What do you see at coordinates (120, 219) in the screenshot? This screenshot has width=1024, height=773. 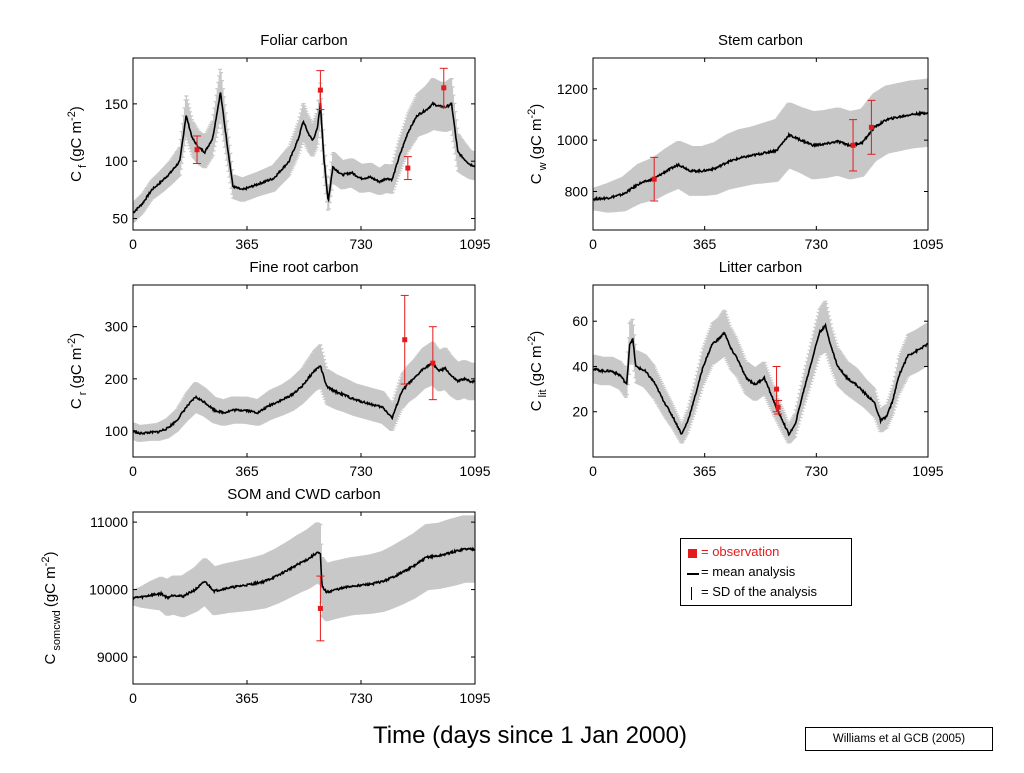 I see `y-tick-label: 50` at bounding box center [120, 219].